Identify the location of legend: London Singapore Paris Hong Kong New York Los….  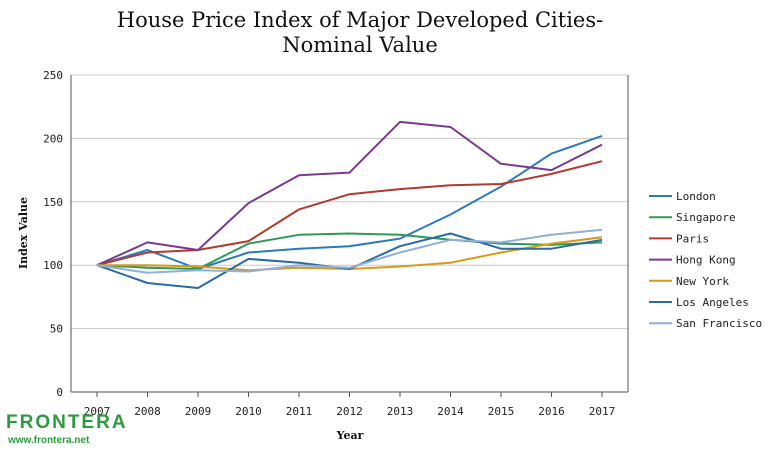
(705, 260).